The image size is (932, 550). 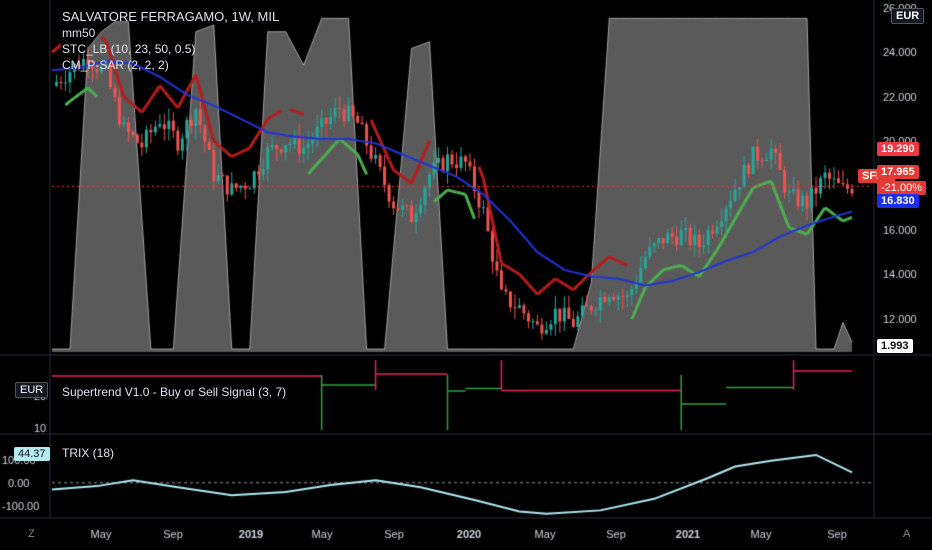 What do you see at coordinates (32, 390) in the screenshot?
I see `pane-currency-button: EUR` at bounding box center [32, 390].